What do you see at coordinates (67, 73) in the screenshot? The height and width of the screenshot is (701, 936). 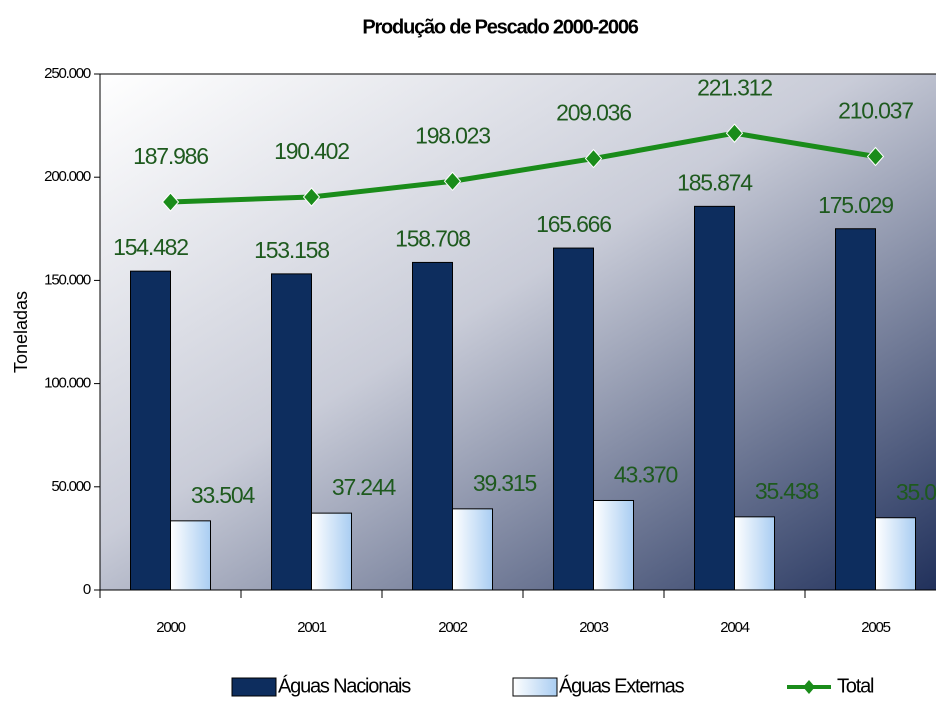 I see `y-tick-label: 250.000` at bounding box center [67, 73].